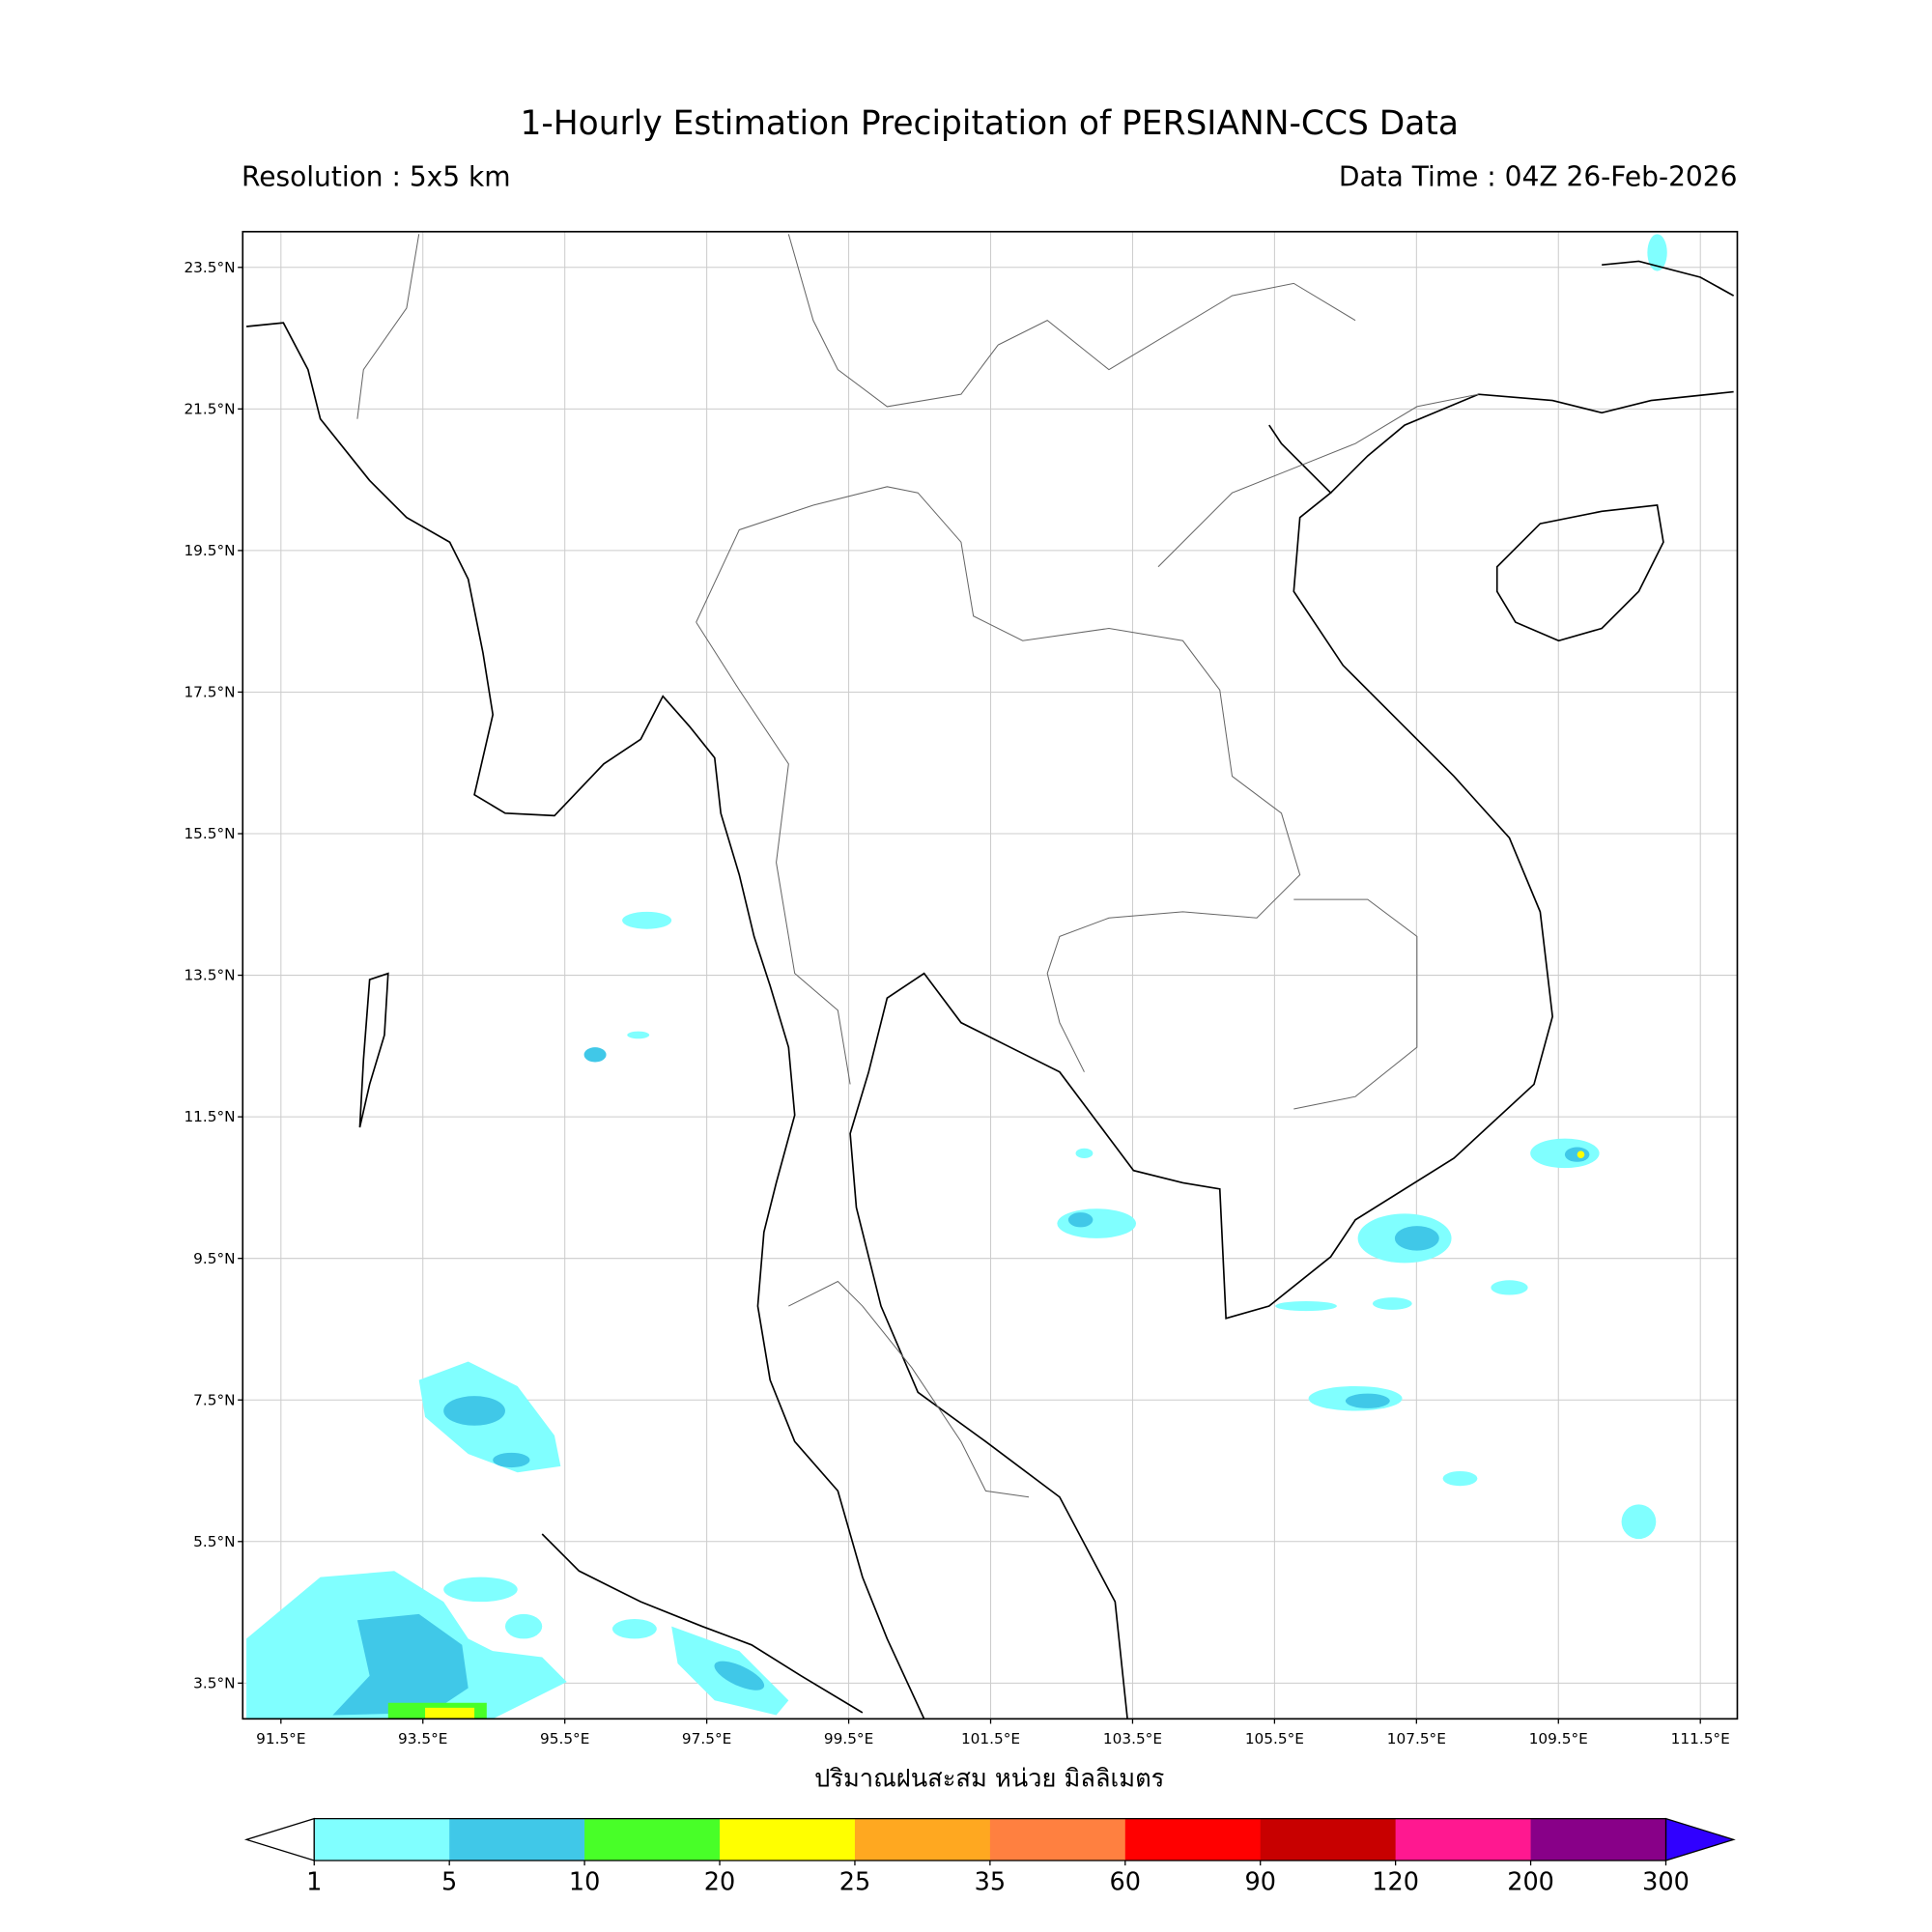 The image size is (1932, 1932). I want to click on lon-tick-label: 95.5°E, so click(564, 1738).